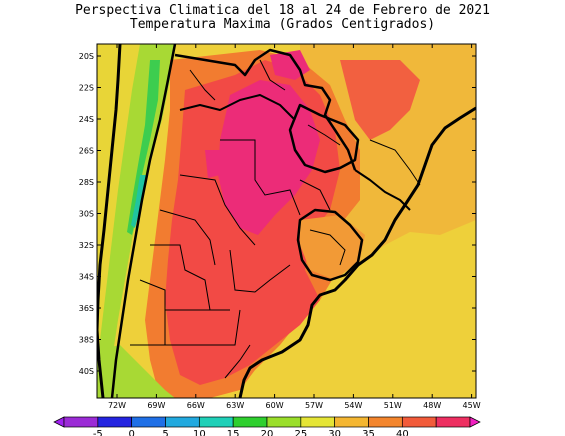  What do you see at coordinates (156, 405) in the screenshot?
I see `lon-label: 69W` at bounding box center [156, 405].